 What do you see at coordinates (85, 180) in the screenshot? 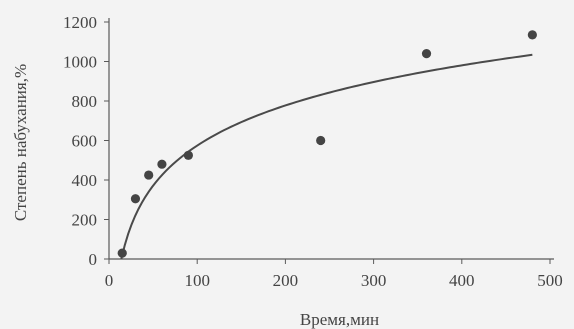
I see `y-tick-label: 400` at bounding box center [85, 180].